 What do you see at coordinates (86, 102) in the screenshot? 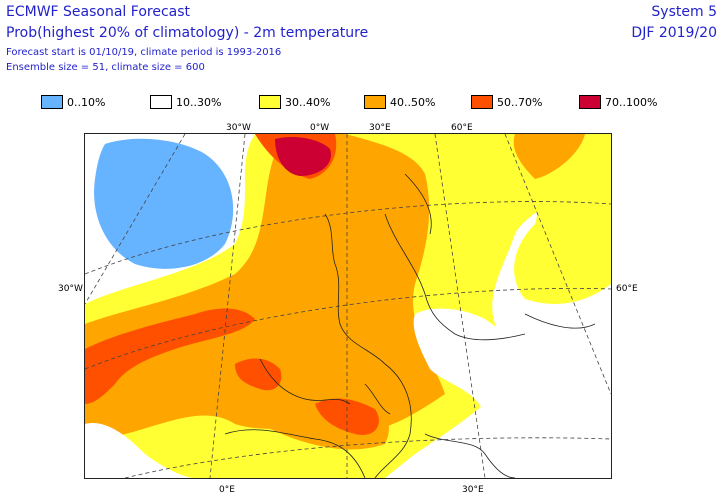
I see `legend-label: 0..10%` at bounding box center [86, 102].